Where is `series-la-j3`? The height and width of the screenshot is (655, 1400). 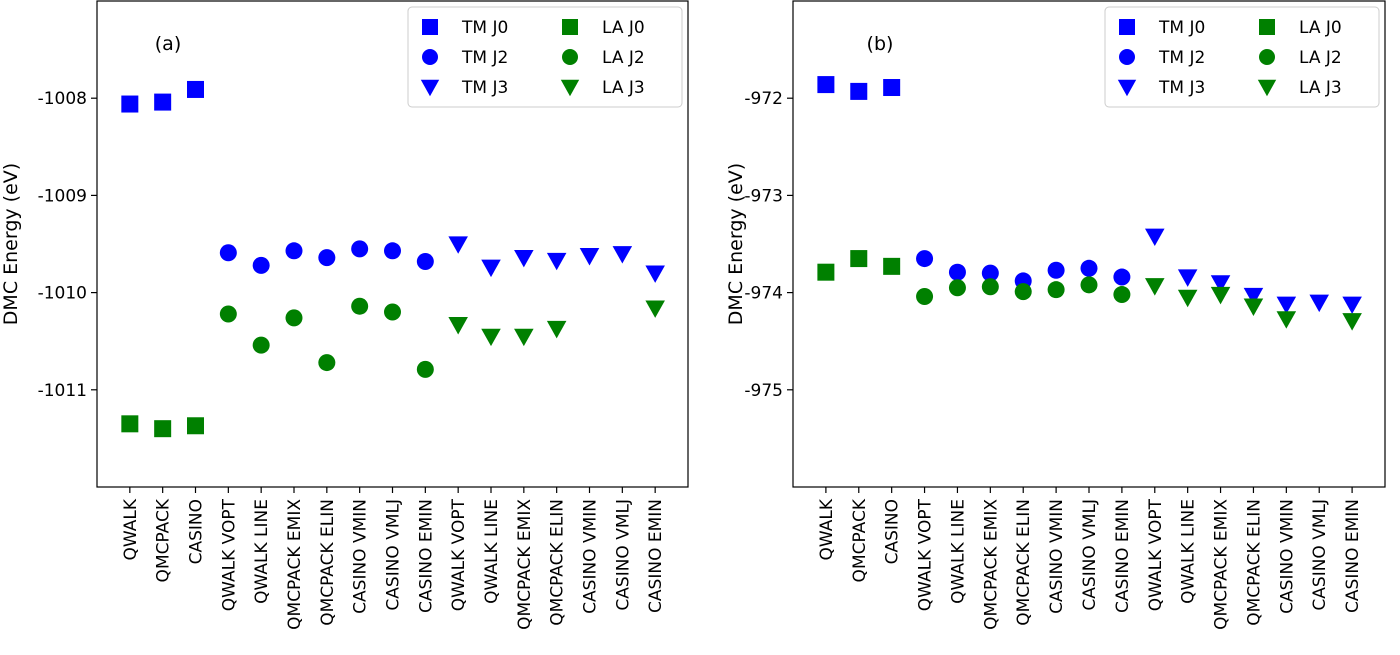
series-la-j3 is located at coordinates (556, 323).